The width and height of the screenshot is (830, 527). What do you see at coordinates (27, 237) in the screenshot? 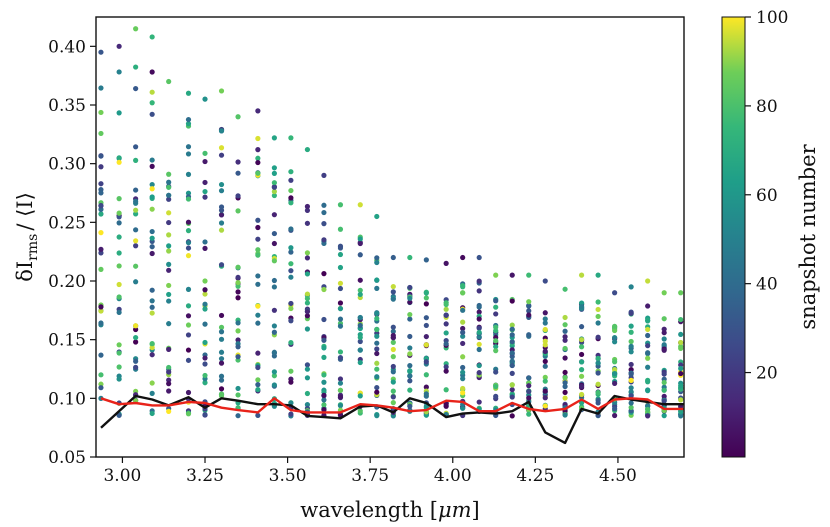
I see `y-axis-label: δIrms/ ⟨I⟩` at bounding box center [27, 237].